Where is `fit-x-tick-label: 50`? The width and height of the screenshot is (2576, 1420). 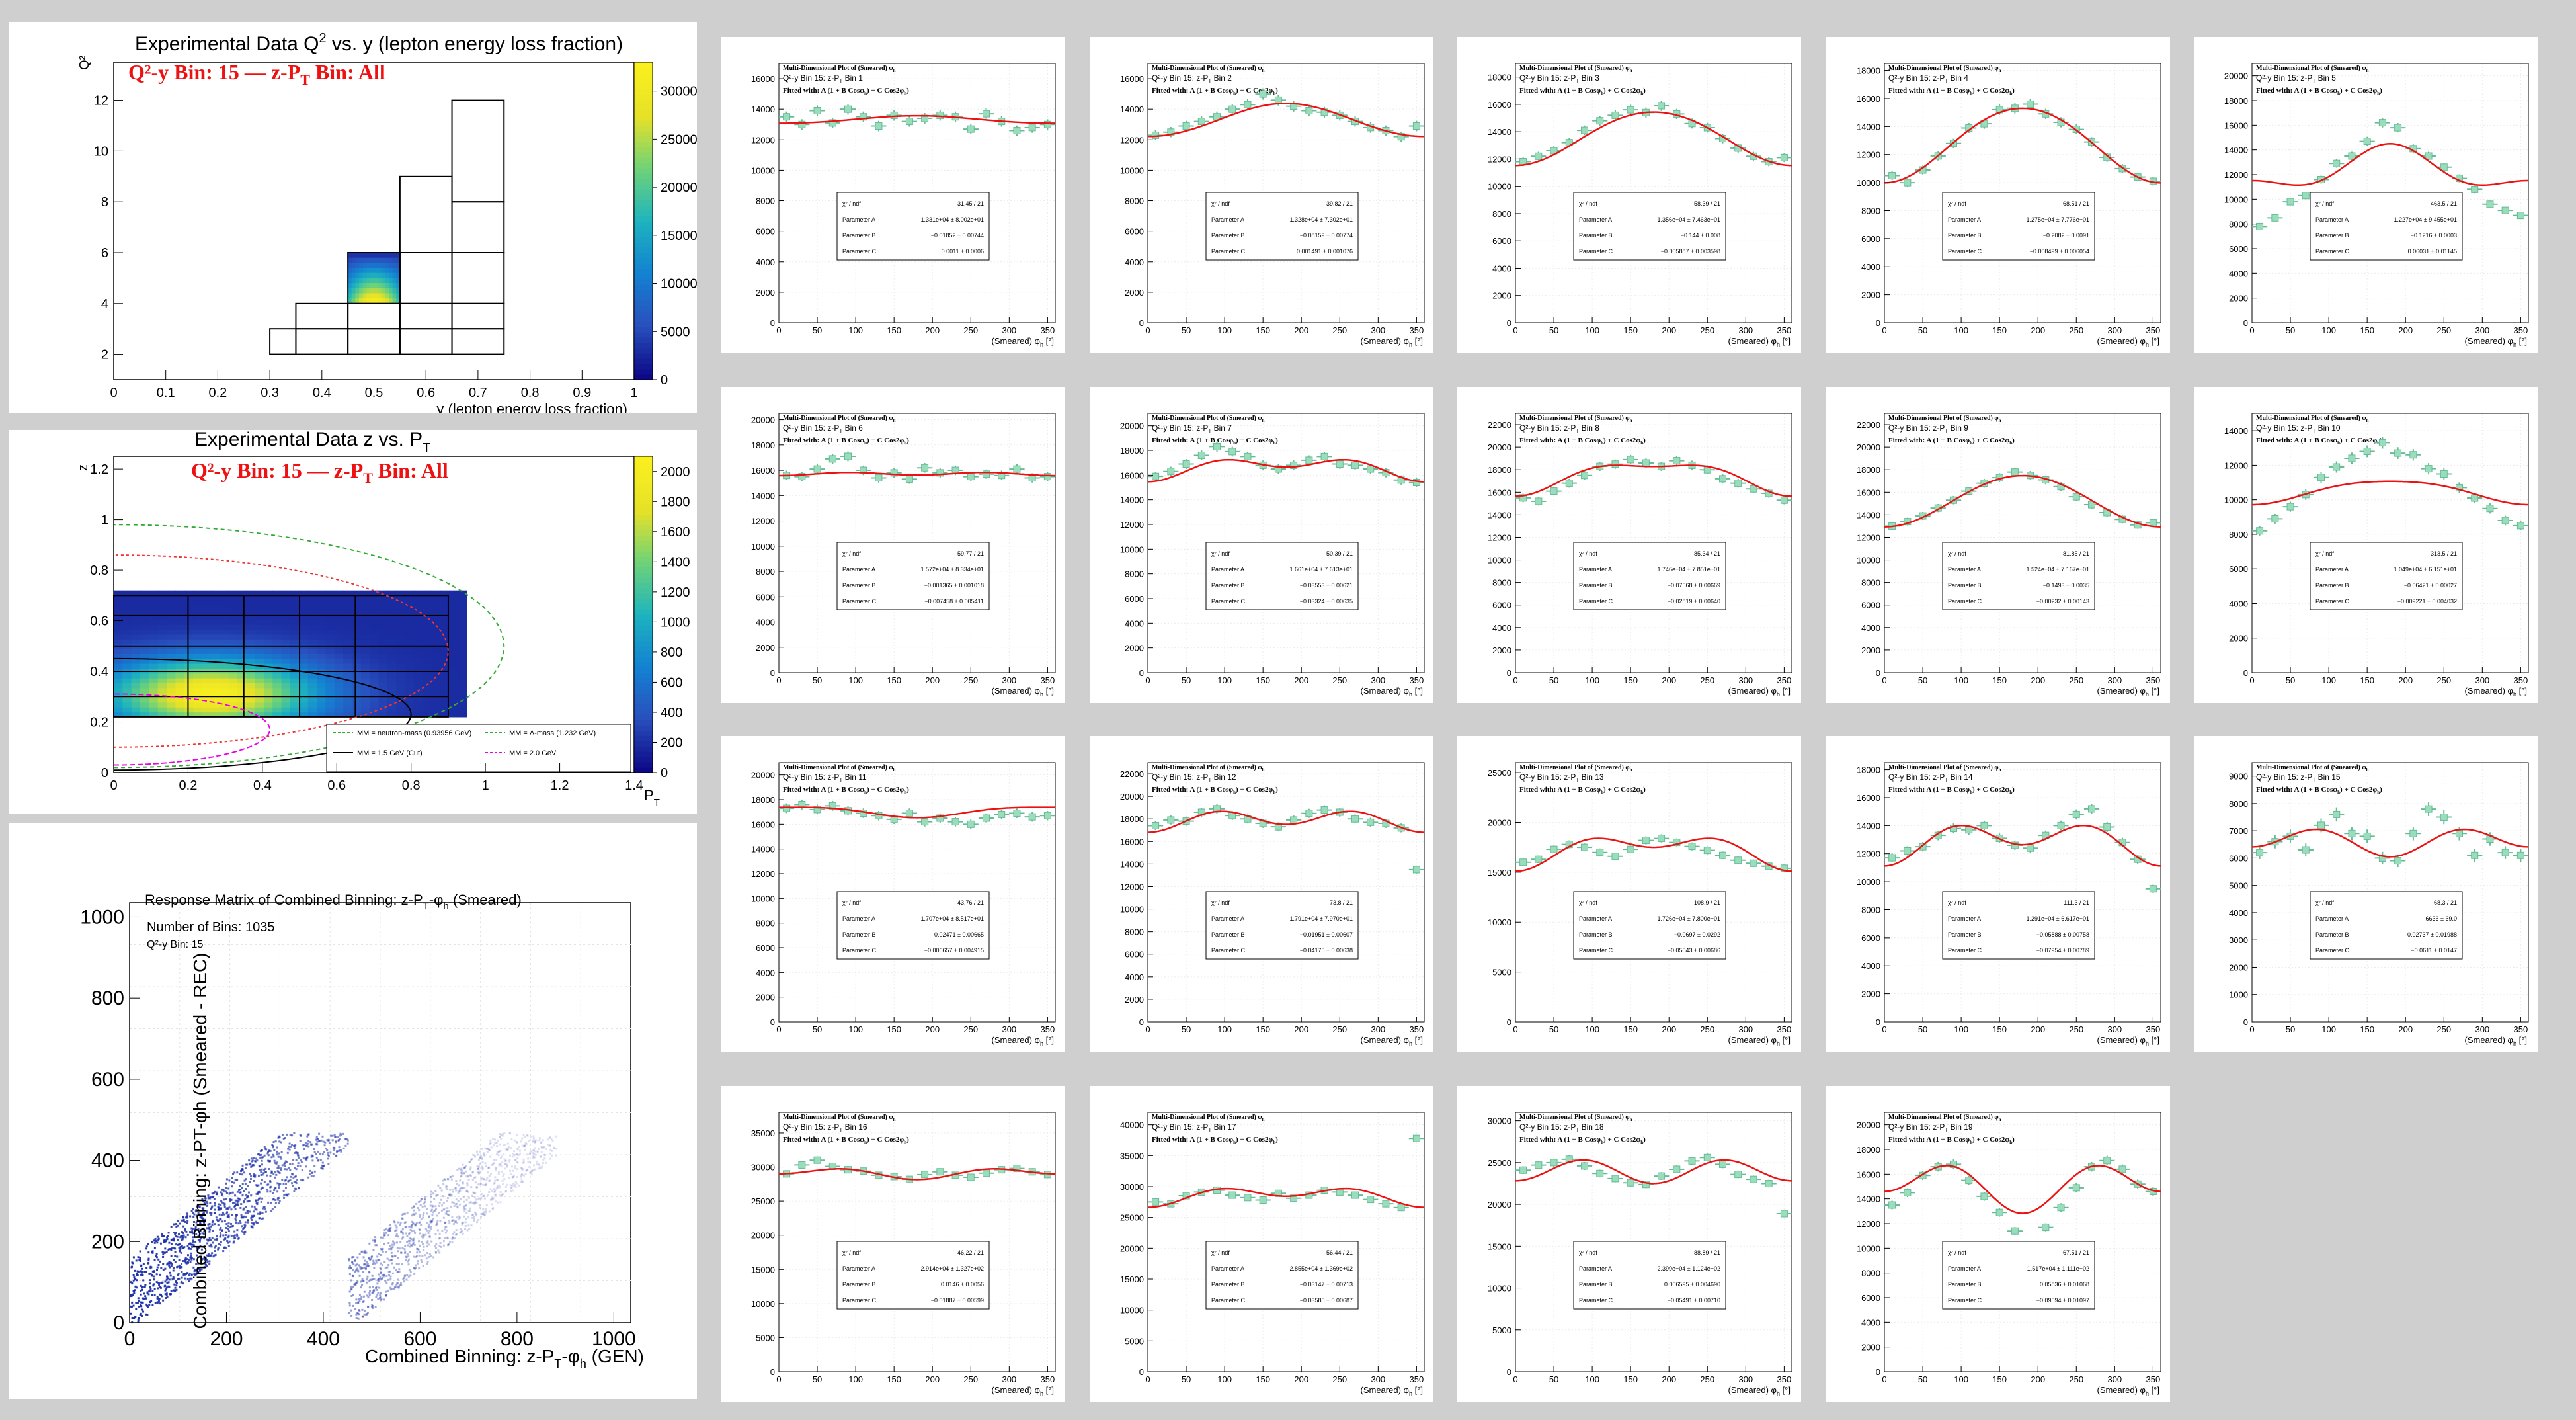
fit-x-tick-label: 50 is located at coordinates (818, 680).